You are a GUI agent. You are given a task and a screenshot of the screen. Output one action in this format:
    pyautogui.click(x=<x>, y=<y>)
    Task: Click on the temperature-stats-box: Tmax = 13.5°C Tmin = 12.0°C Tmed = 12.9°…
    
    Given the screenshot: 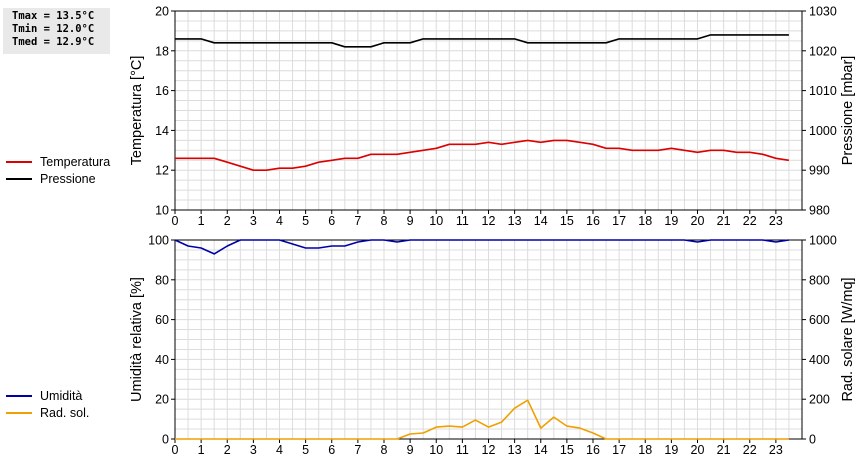 What is the action you would take?
    pyautogui.click(x=56, y=31)
    